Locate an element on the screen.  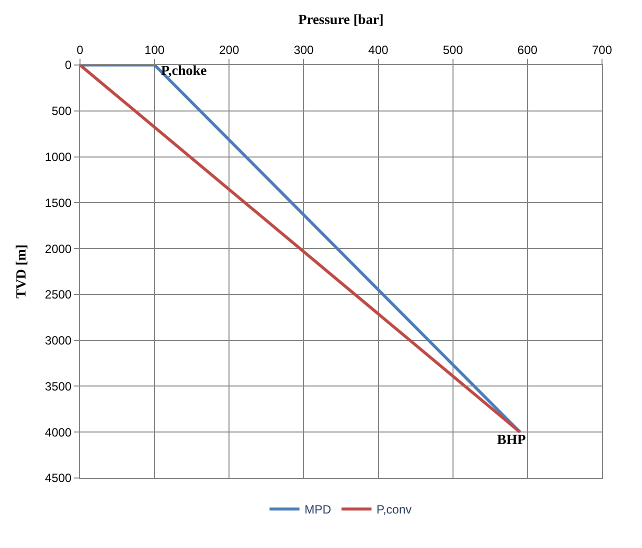
x-tick-label: 0 is located at coordinates (80, 50).